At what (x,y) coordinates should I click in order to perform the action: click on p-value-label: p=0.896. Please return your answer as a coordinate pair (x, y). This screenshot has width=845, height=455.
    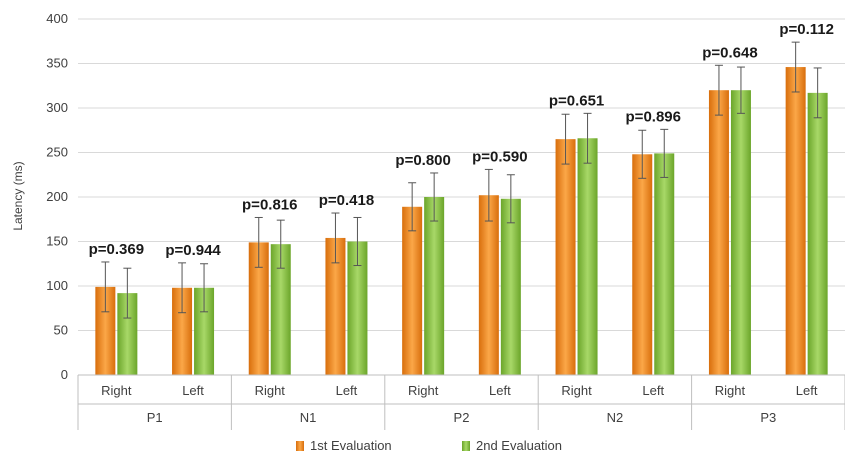
    Looking at the image, I should click on (653, 116).